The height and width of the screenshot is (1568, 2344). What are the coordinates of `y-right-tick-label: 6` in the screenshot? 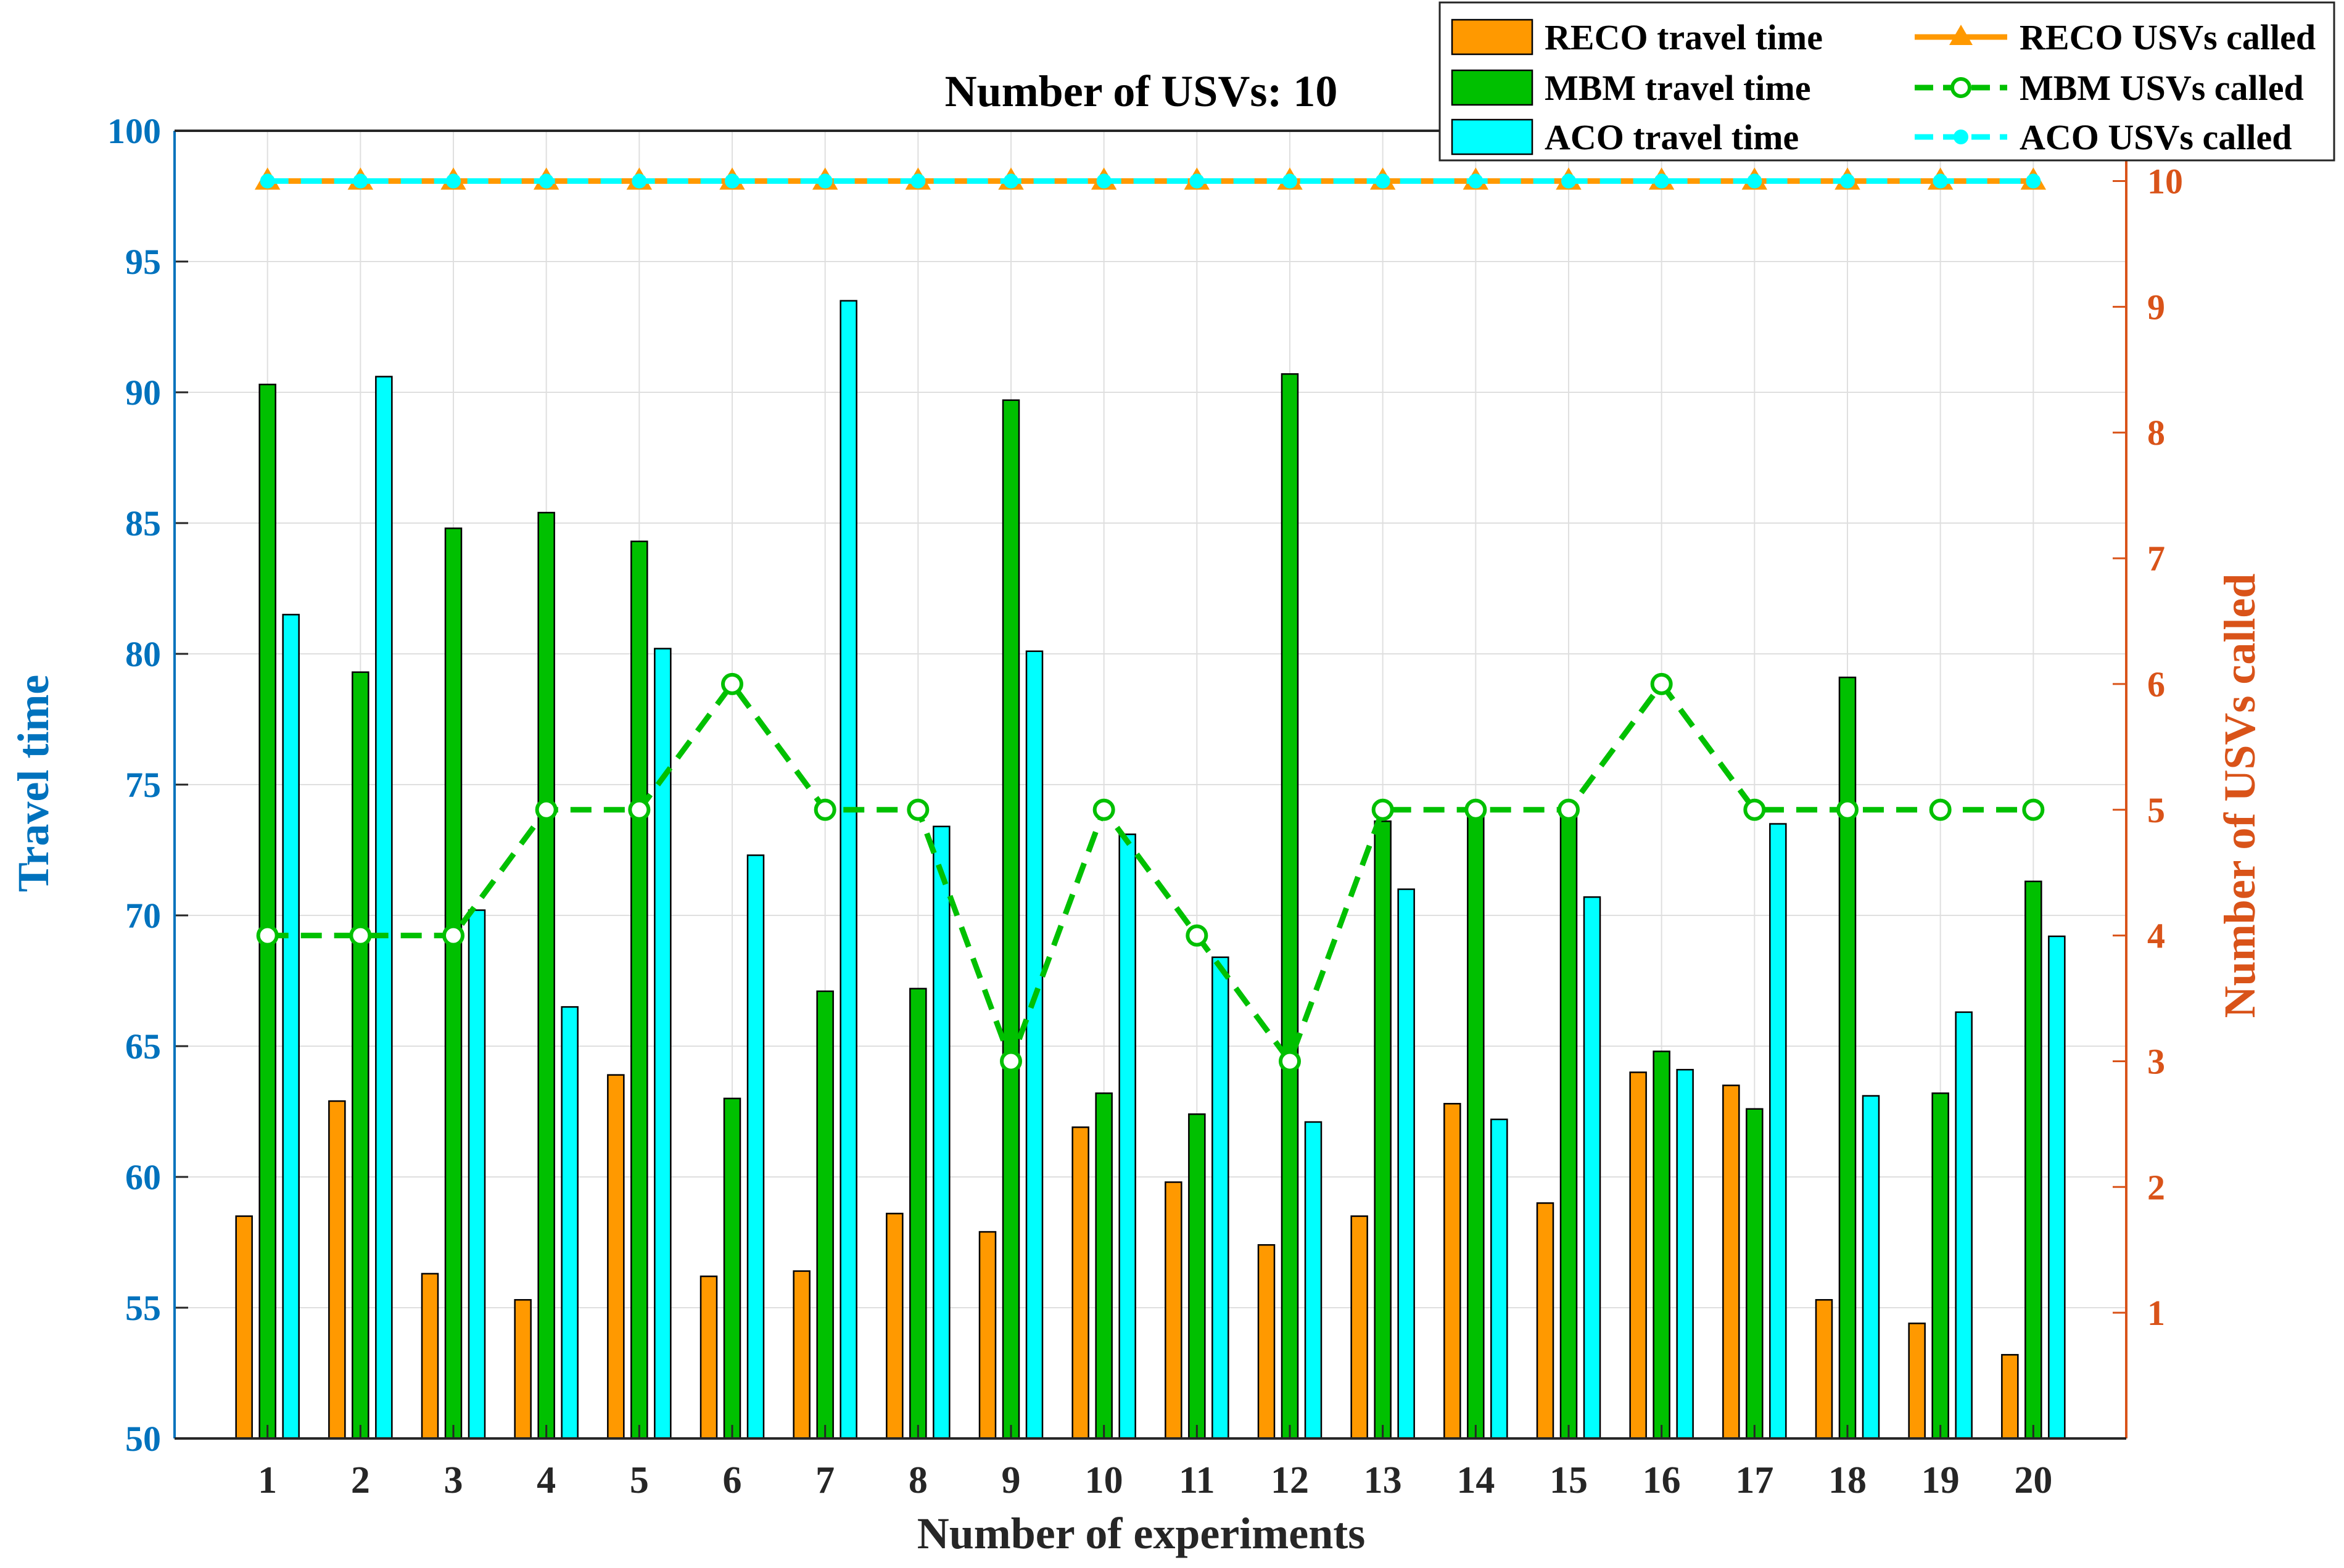 It's located at (2156, 684).